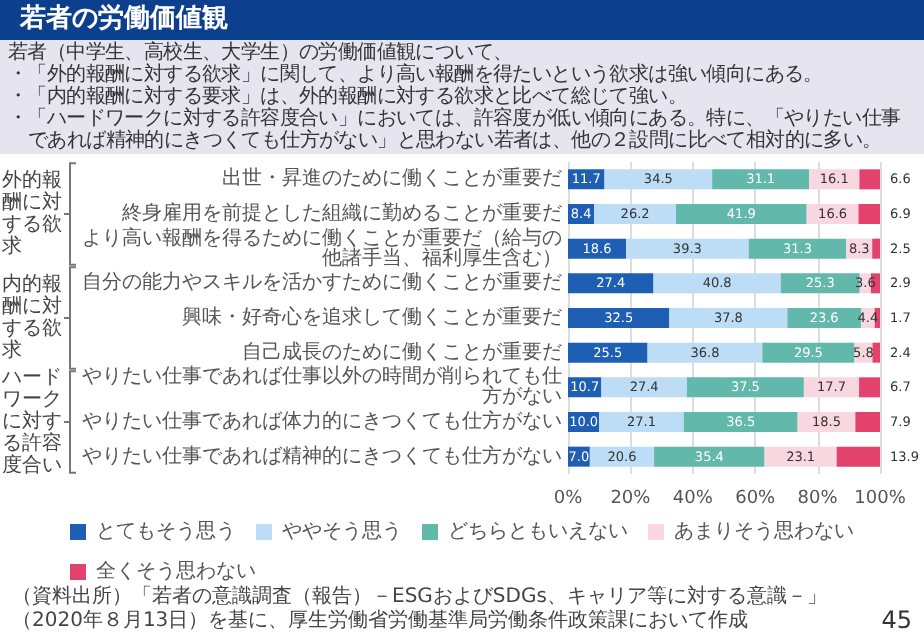 The width and height of the screenshot is (924, 640). Describe the element at coordinates (455, 130) in the screenshot. I see `text: ・「ハードワークに対する許容度合い」においては、許容度が低い傾向にある。特に、「やりたい仕事であれば精神的にきつくても仕方がない」と思わない若者は、他の２設問に比べて相対的に多い。` at that location.